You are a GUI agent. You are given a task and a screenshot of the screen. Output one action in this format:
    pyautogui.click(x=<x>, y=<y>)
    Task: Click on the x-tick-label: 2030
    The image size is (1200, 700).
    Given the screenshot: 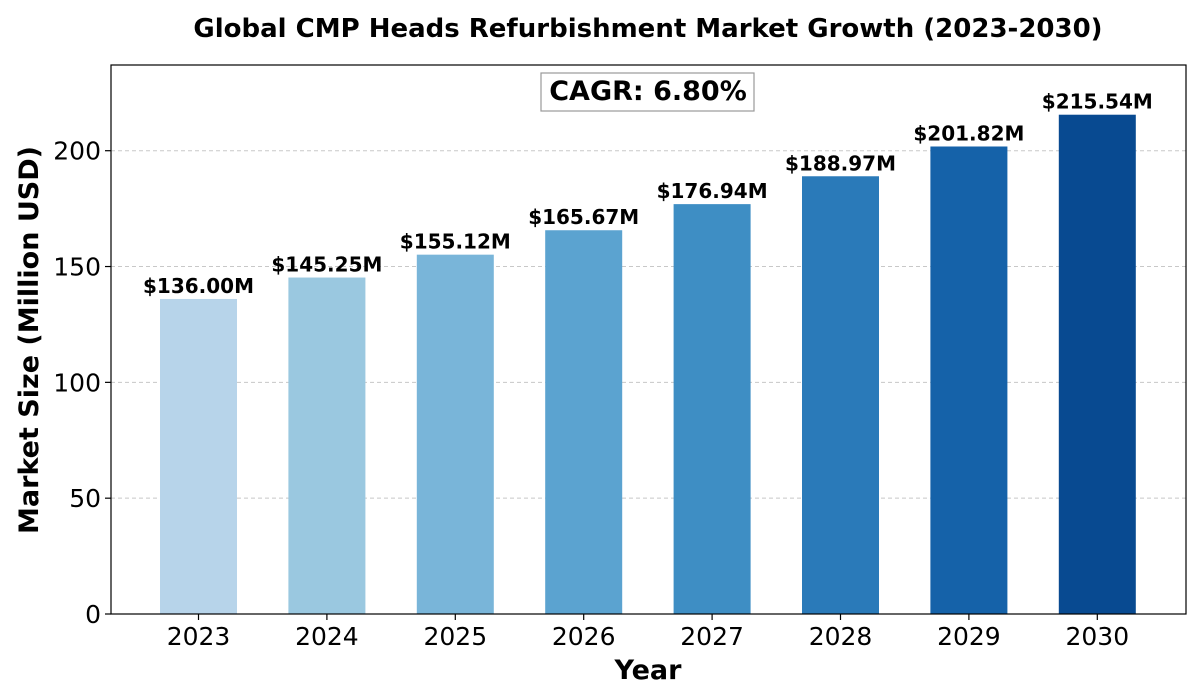 What is the action you would take?
    pyautogui.click(x=1097, y=636)
    